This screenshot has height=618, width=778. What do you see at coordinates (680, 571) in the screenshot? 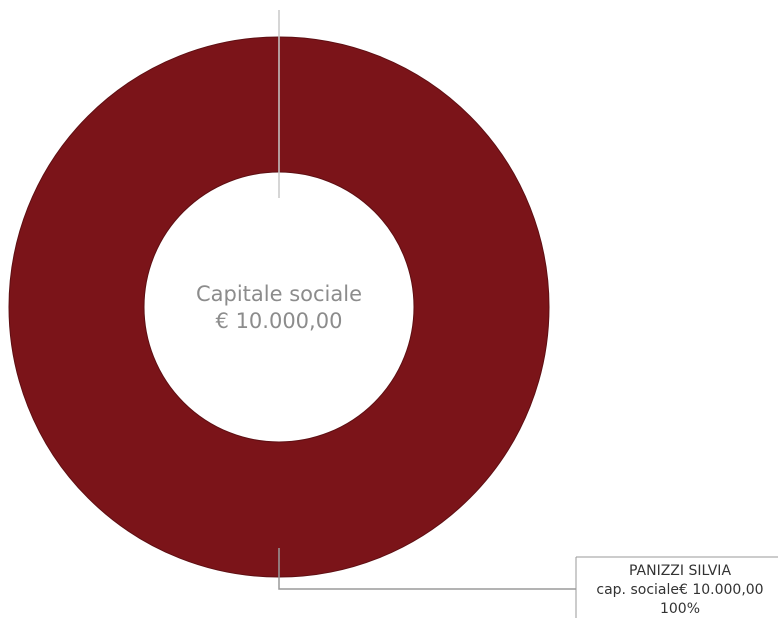
I see `callout-name: PANIZZI SILVIA` at bounding box center [680, 571].